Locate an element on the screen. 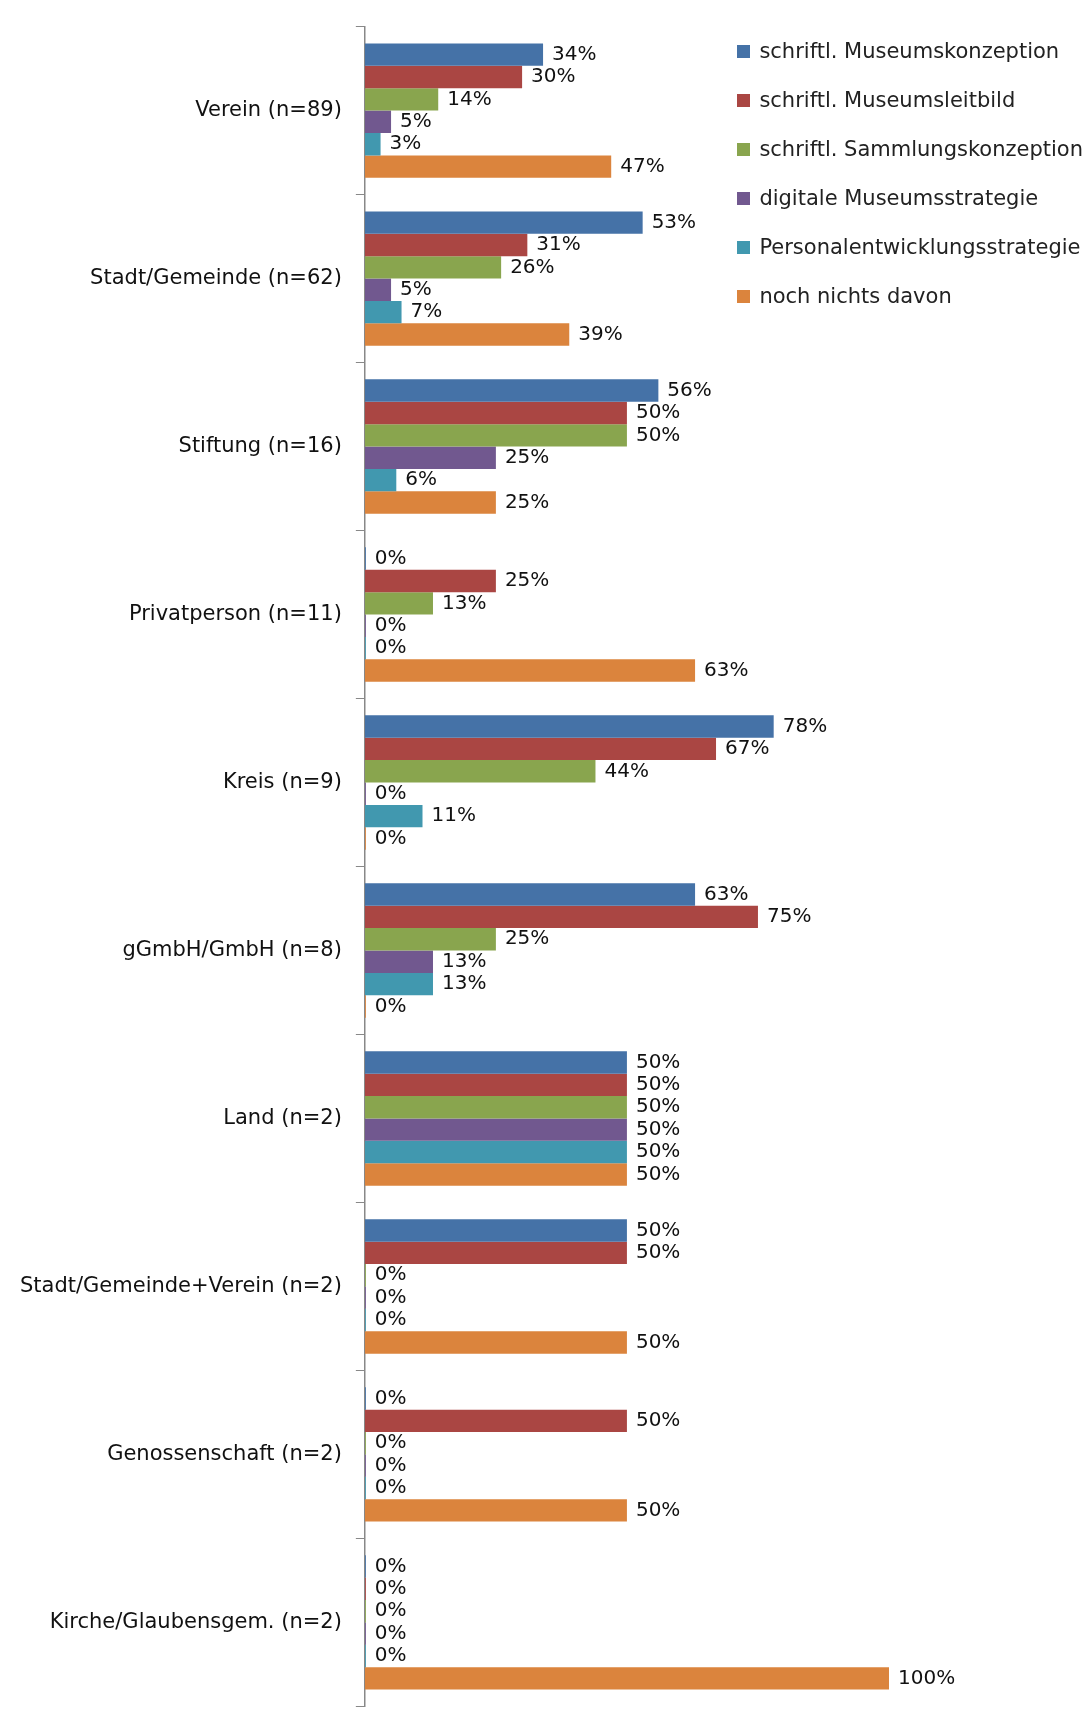  y-tick-label: Stadt/Gemeinde+Verein (n=2) is located at coordinates (180, 1284).